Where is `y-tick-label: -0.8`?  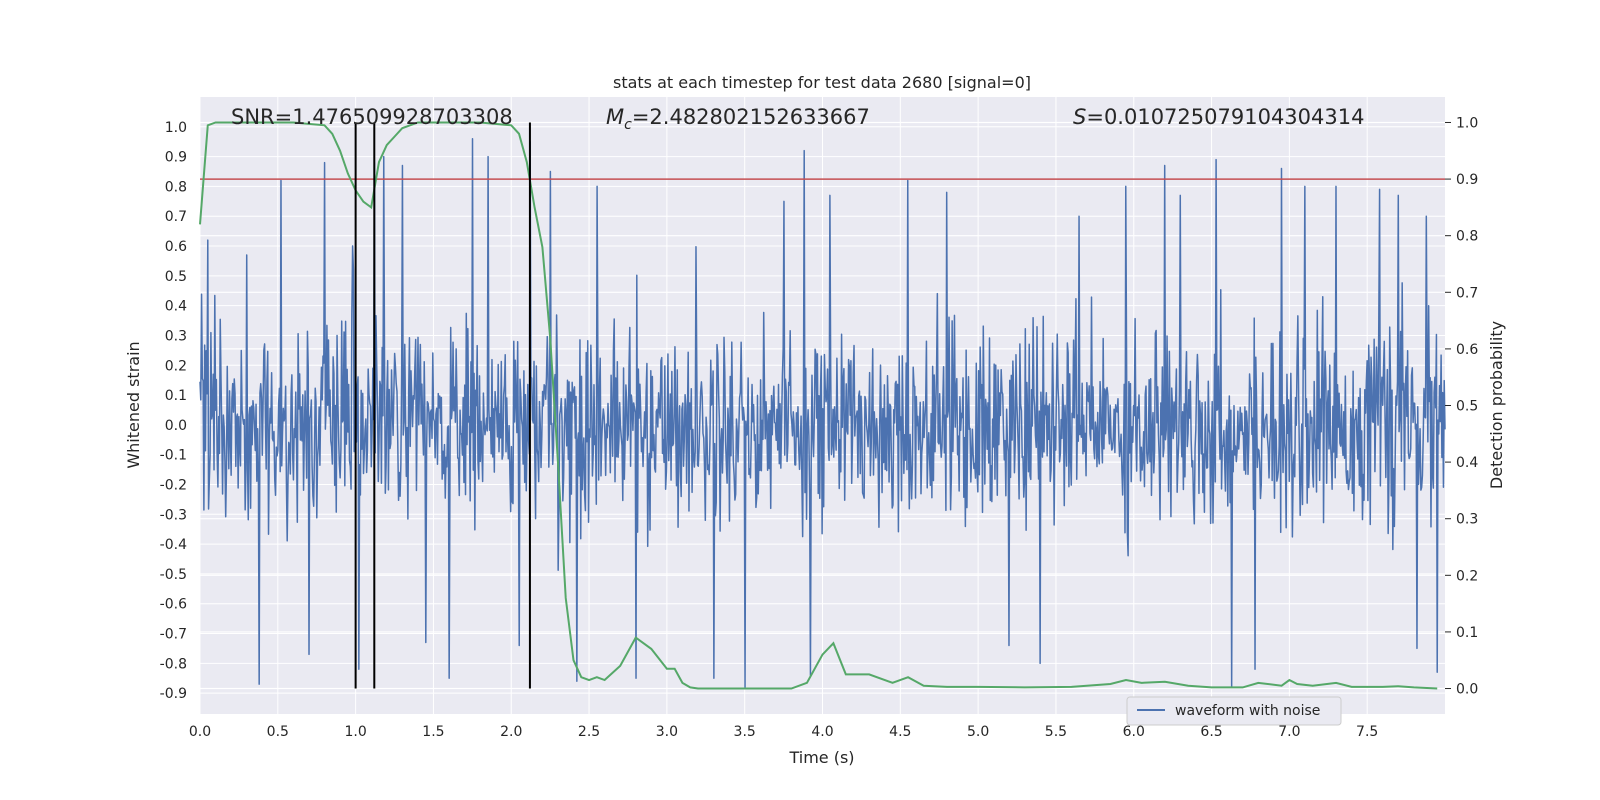 y-tick-label: -0.8 is located at coordinates (173, 664).